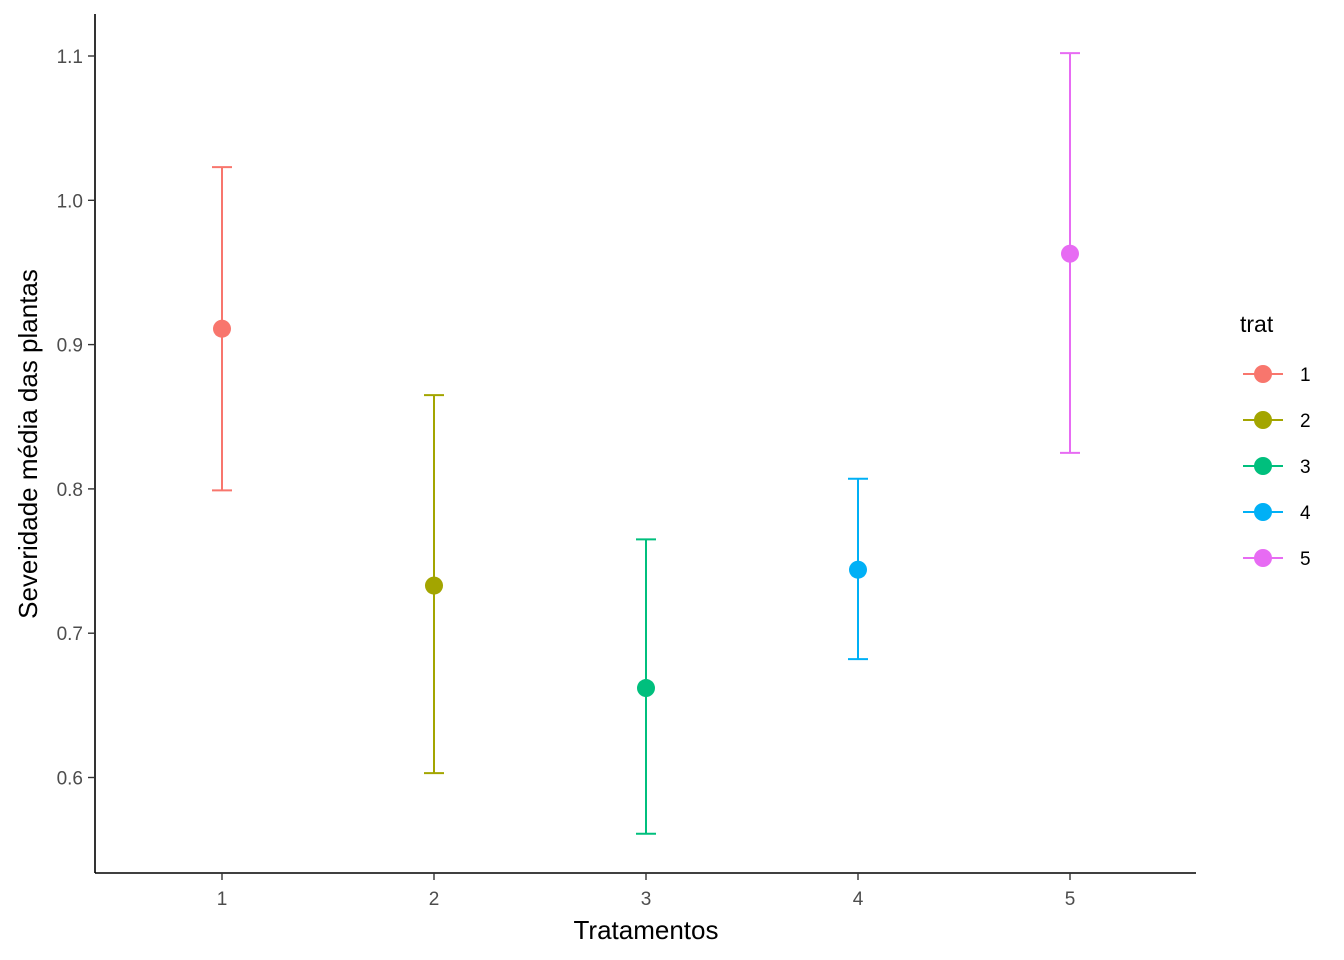 The width and height of the screenshot is (1344, 960). I want to click on y-tick-label: 0.7, so click(70, 634).